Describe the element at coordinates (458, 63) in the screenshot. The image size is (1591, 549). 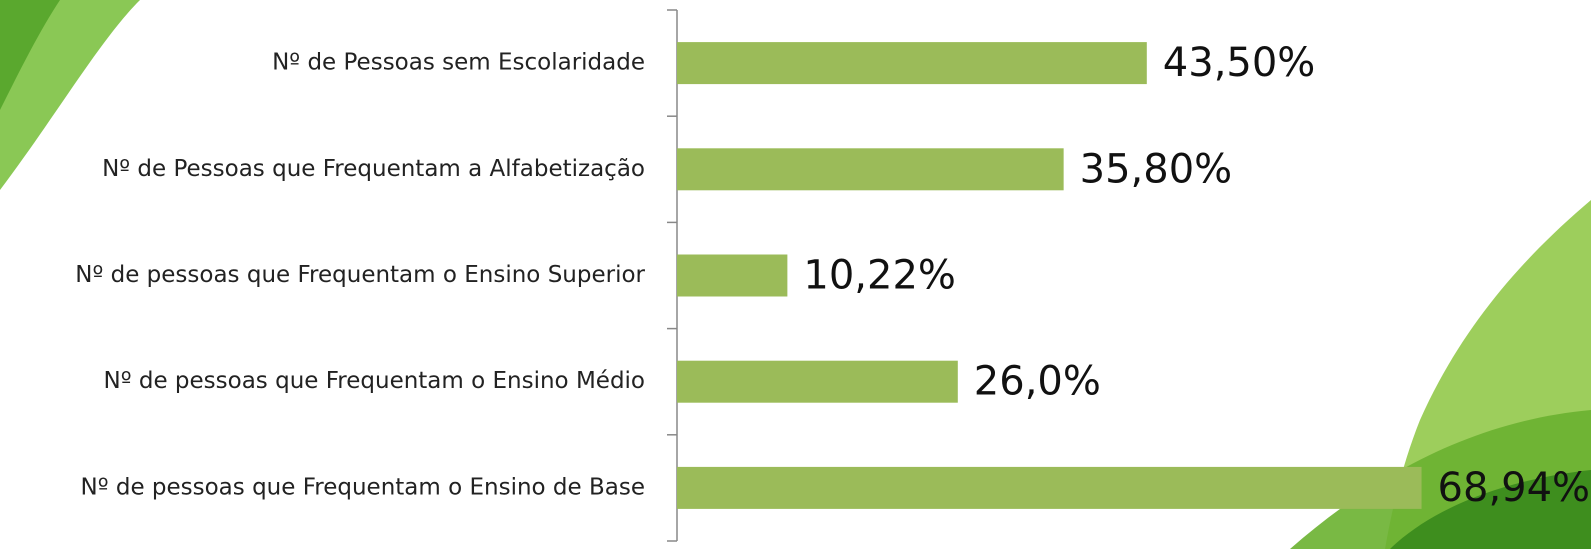
I see `category-label: Nº de Pessoas sem Escolaridade` at that location.